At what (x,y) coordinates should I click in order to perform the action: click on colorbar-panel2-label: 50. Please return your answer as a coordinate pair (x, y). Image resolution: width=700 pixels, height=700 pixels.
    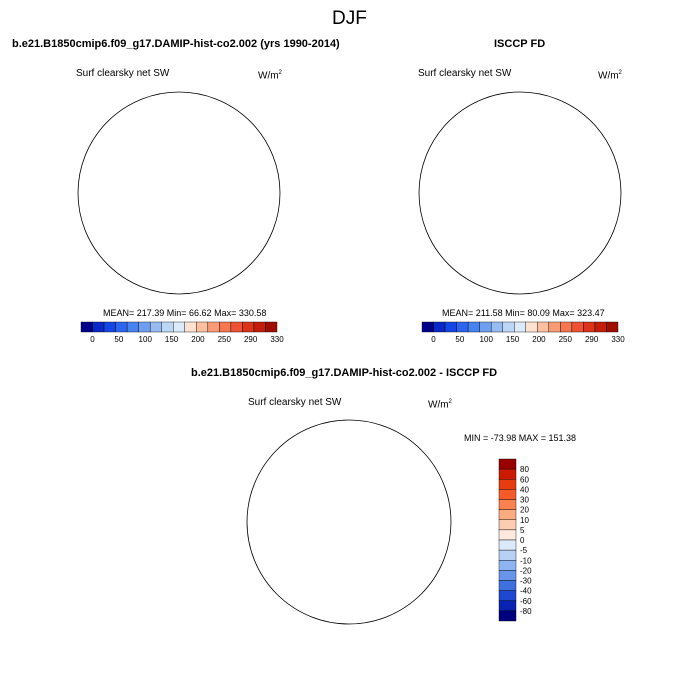
    Looking at the image, I should click on (459, 339).